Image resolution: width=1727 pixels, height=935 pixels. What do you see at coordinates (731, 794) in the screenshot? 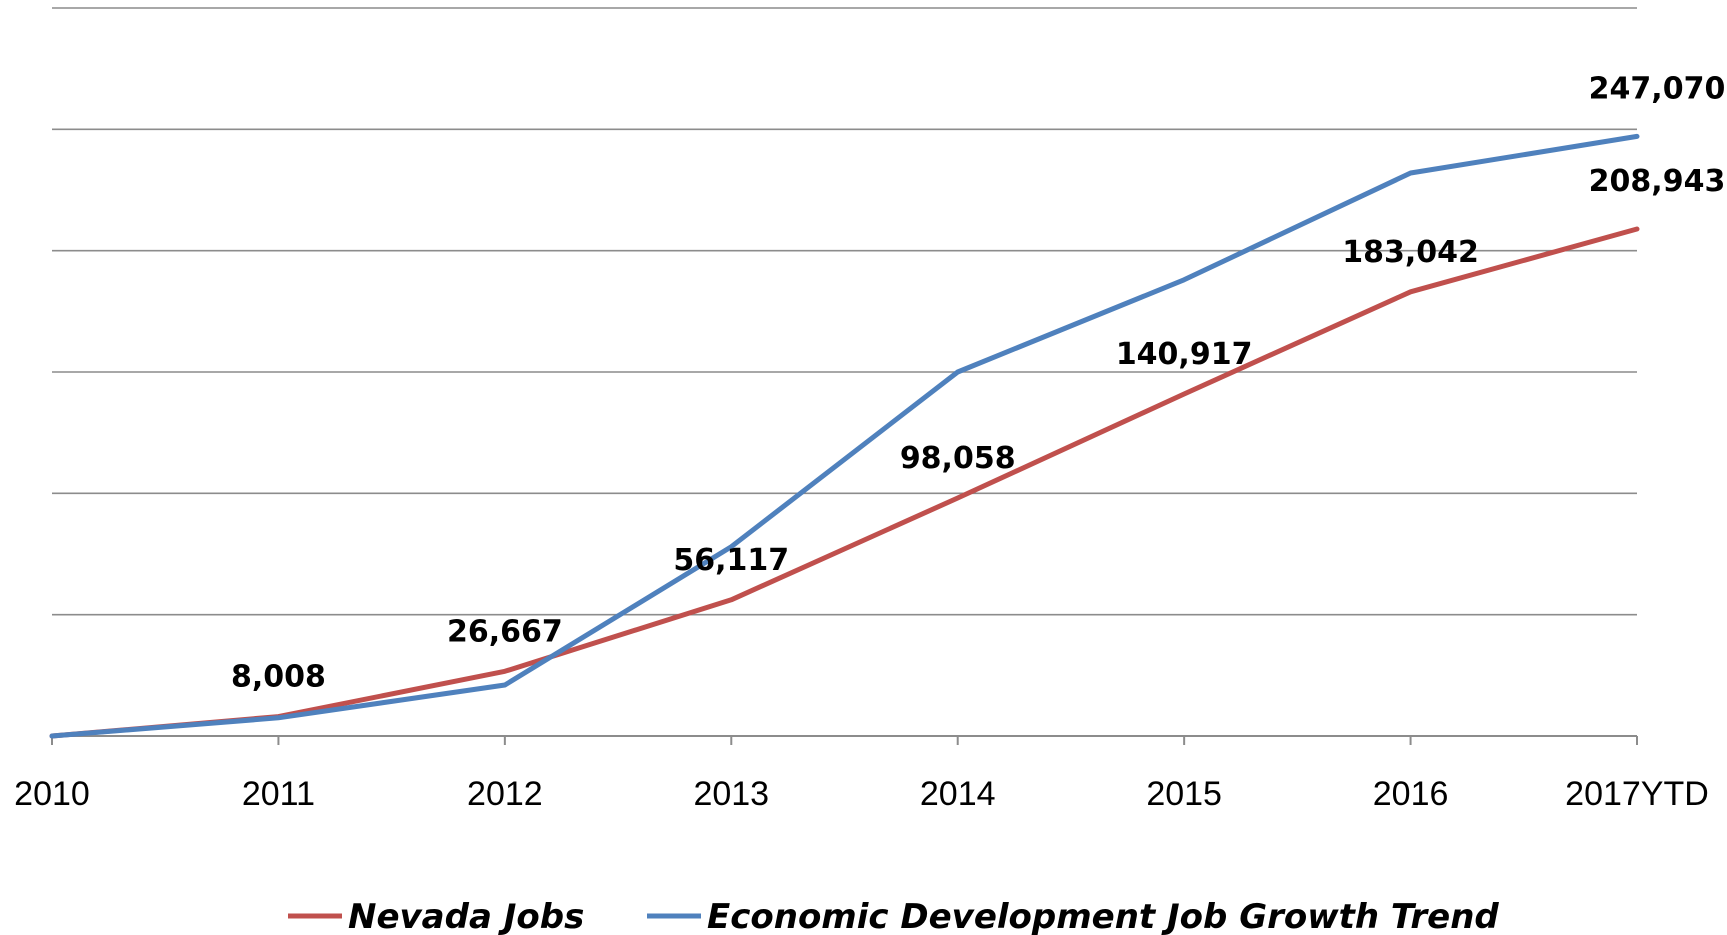
I see `x-tick-label: 2013` at bounding box center [731, 794].